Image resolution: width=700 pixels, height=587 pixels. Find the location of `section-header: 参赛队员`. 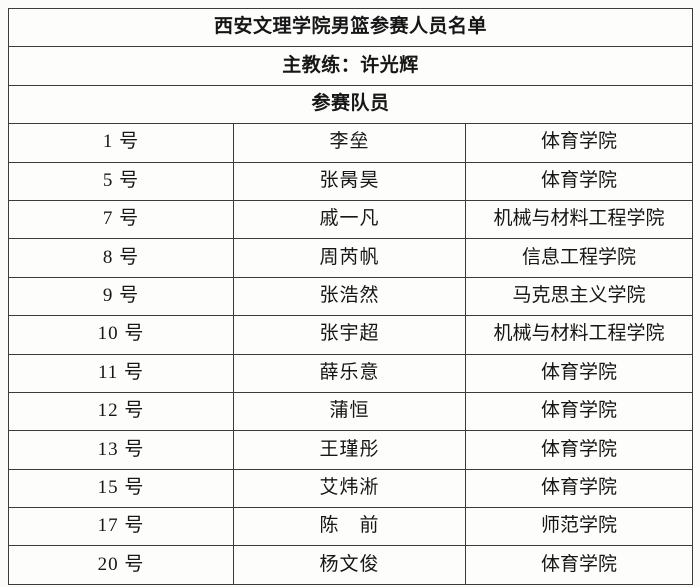

section-header: 参赛队员 is located at coordinates (350, 104).